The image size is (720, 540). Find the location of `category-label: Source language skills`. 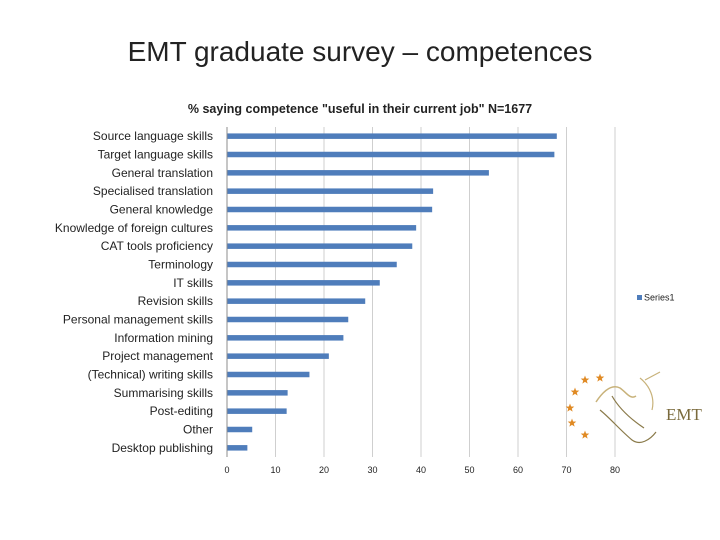

category-label: Source language skills is located at coordinates (153, 136).